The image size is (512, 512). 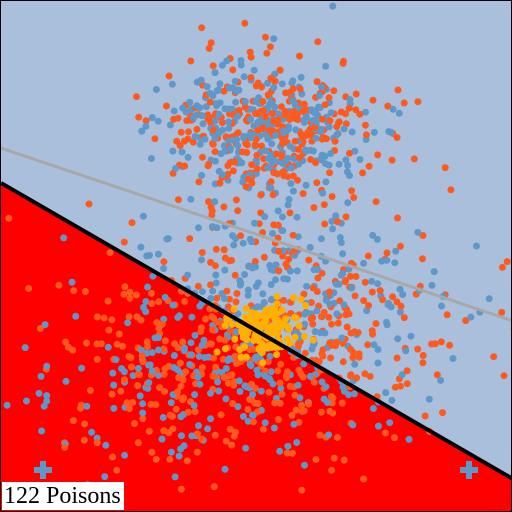 What do you see at coordinates (43, 470) in the screenshot?
I see `plus-marker-icon` at bounding box center [43, 470].